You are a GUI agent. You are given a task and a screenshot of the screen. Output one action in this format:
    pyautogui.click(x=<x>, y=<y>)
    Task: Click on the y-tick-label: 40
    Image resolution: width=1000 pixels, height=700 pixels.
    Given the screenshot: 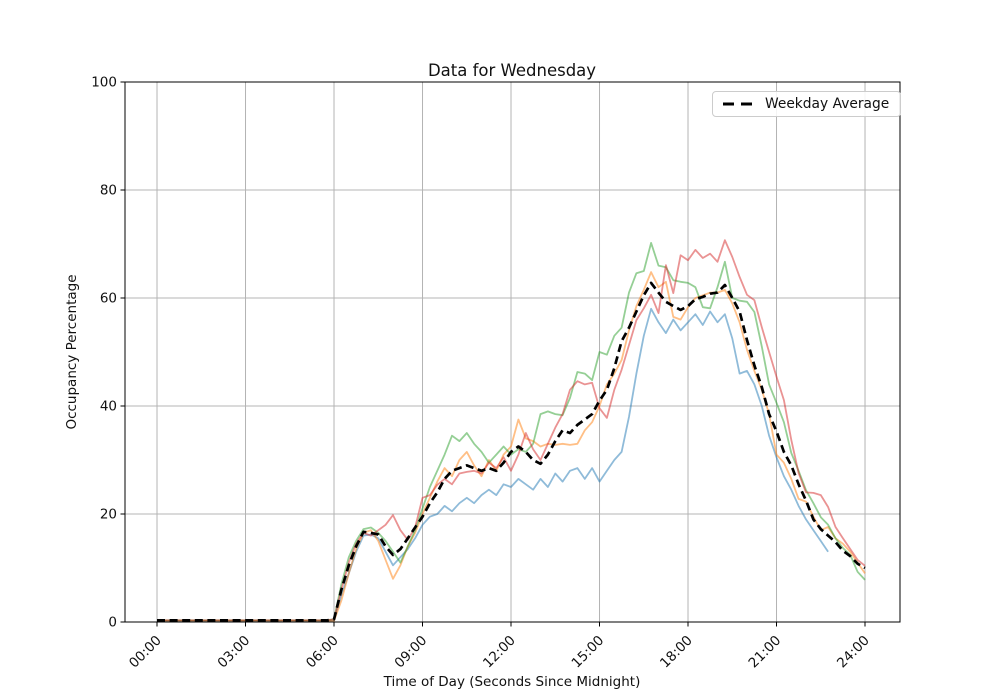 What is the action you would take?
    pyautogui.click(x=108, y=407)
    